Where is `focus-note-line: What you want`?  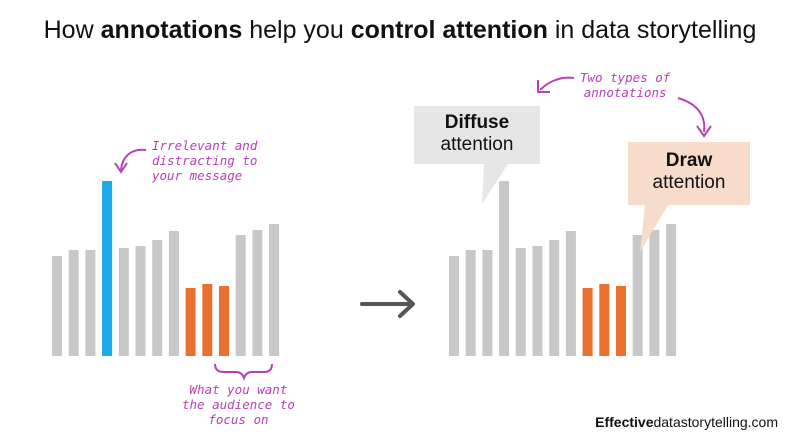 focus-note-line: What you want is located at coordinates (238, 389).